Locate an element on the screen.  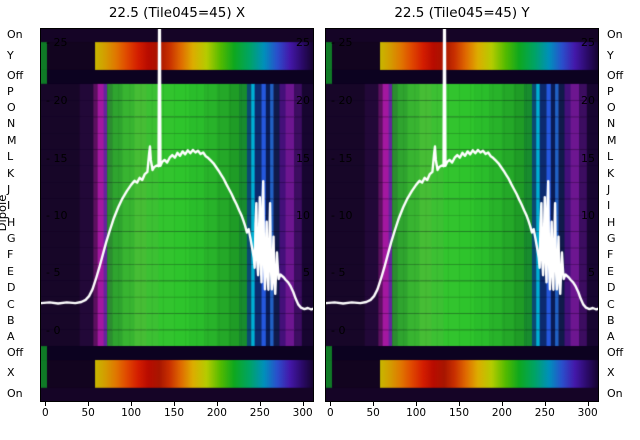
inner-tick-left: - 5 is located at coordinates (53, 273).